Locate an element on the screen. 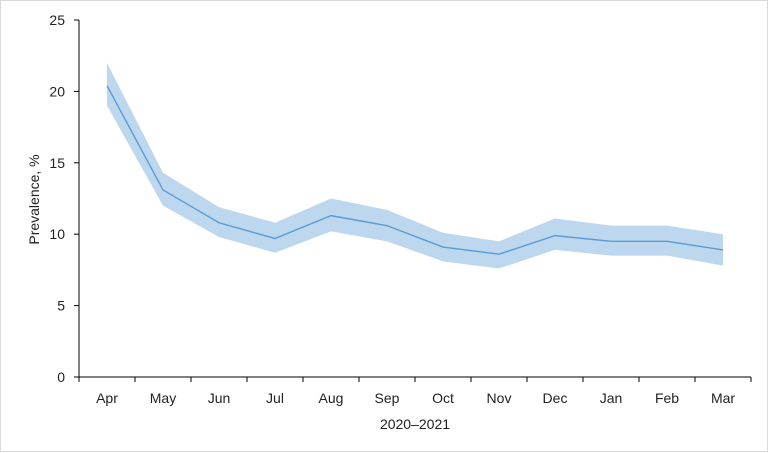 The height and width of the screenshot is (453, 768). y-tick-label: 25 is located at coordinates (57, 20).